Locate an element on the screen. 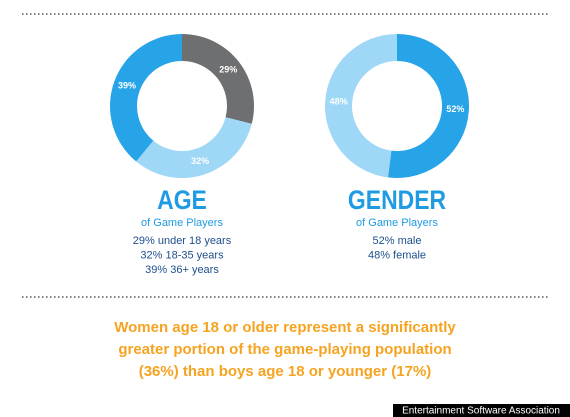 The height and width of the screenshot is (417, 570). chart-title: AGE is located at coordinates (182, 200).